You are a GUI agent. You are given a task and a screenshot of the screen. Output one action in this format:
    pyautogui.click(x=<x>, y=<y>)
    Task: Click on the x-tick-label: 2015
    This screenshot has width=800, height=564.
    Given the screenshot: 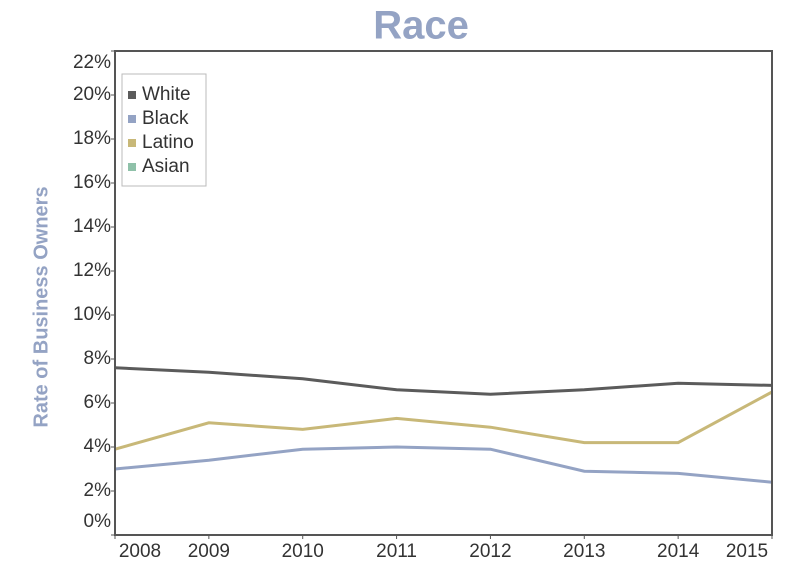 What is the action you would take?
    pyautogui.click(x=747, y=551)
    